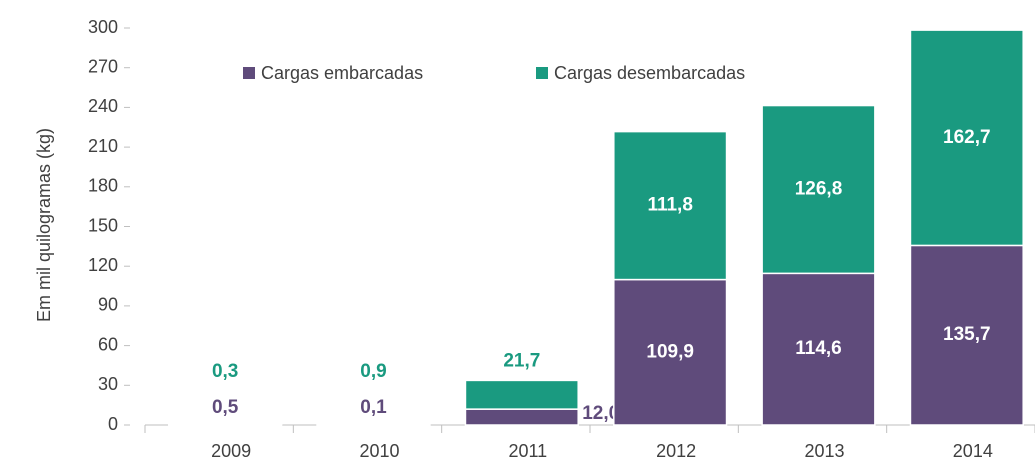 The height and width of the screenshot is (465, 1035). What do you see at coordinates (225, 407) in the screenshot?
I see `value-label: 0,5` at bounding box center [225, 407].